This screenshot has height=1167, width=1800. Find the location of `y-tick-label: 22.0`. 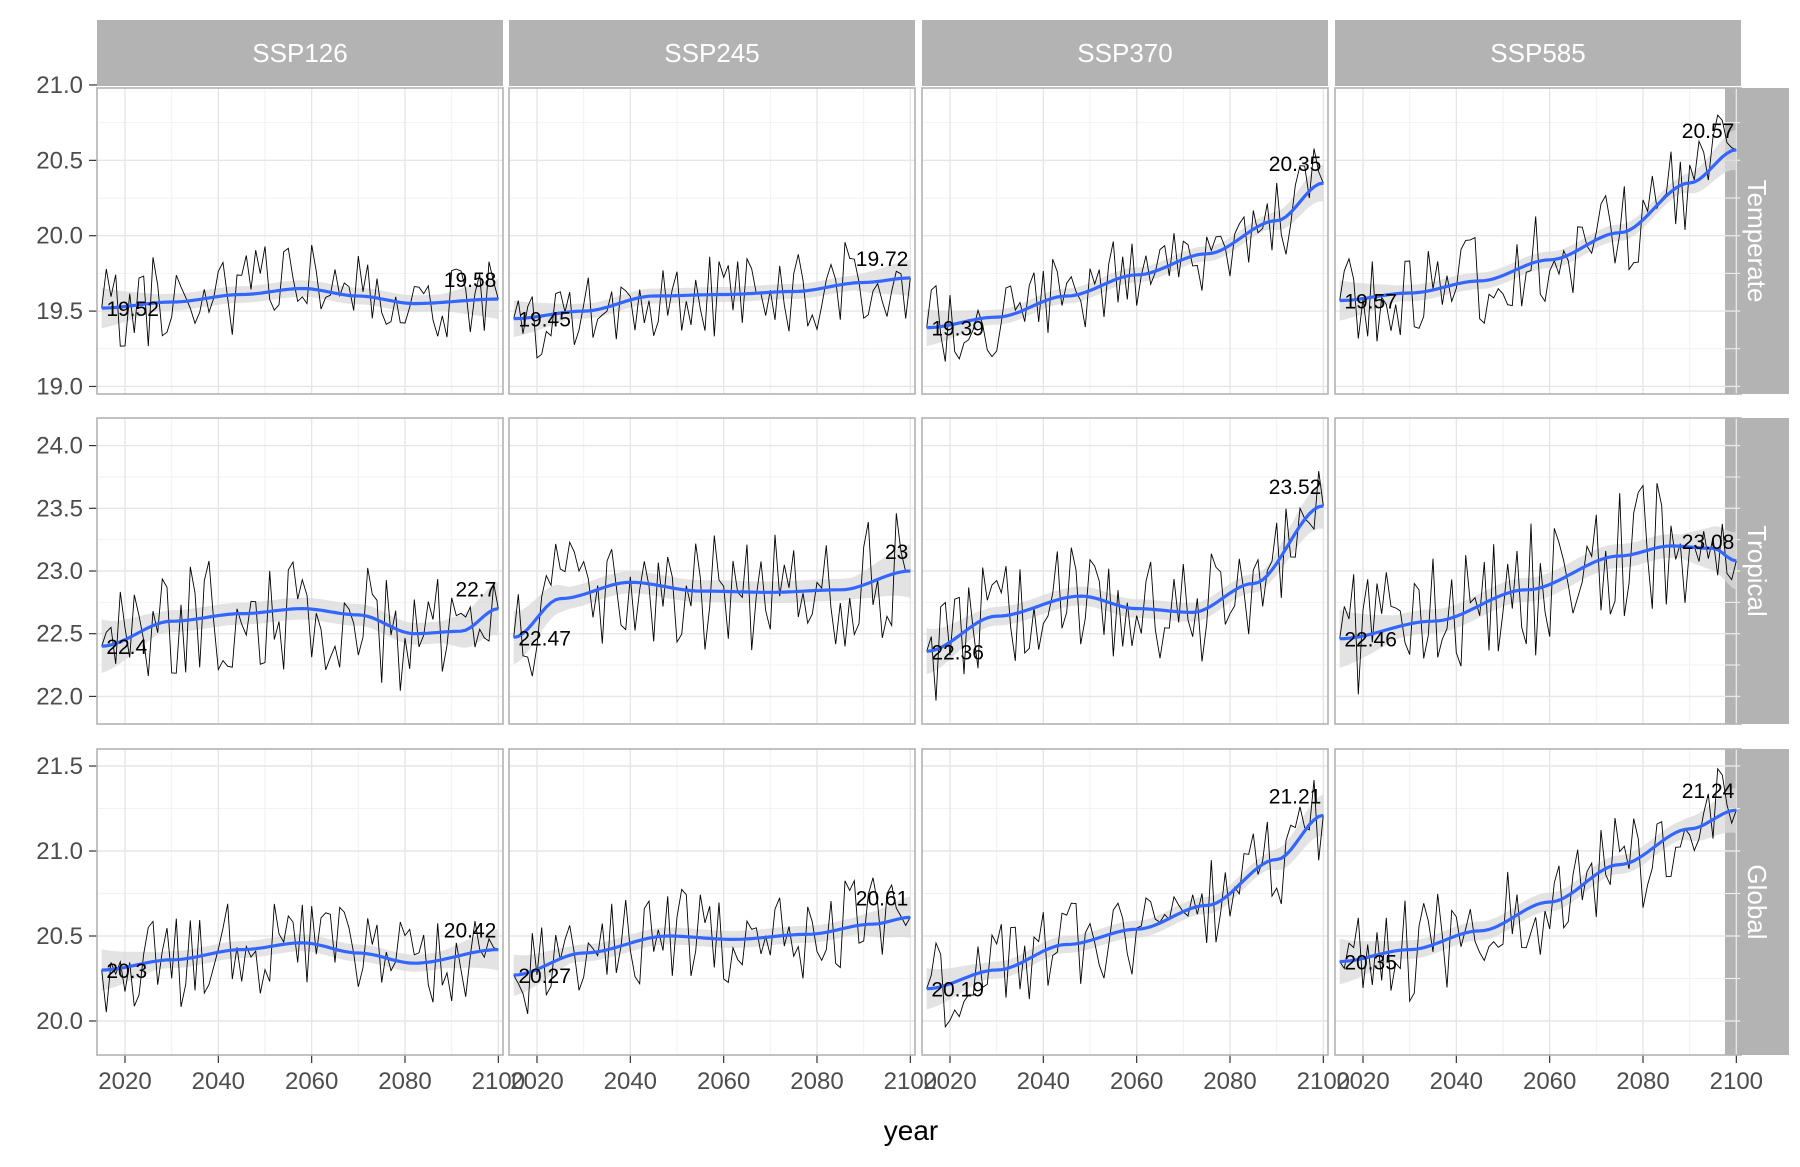

y-tick-label: 22.0 is located at coordinates (59, 696).